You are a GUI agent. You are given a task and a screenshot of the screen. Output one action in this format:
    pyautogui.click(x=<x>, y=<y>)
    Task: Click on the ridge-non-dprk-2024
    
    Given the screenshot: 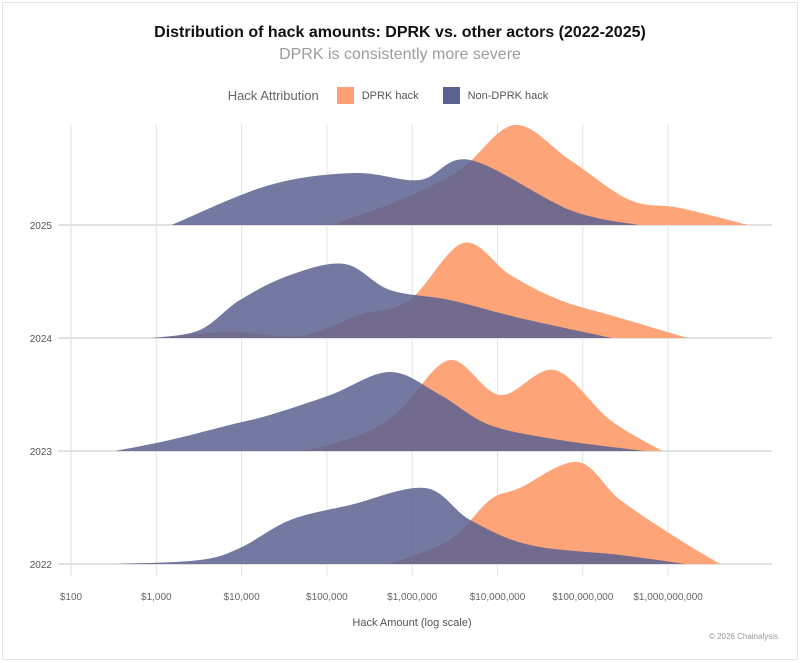 What is the action you would take?
    pyautogui.click(x=382, y=300)
    